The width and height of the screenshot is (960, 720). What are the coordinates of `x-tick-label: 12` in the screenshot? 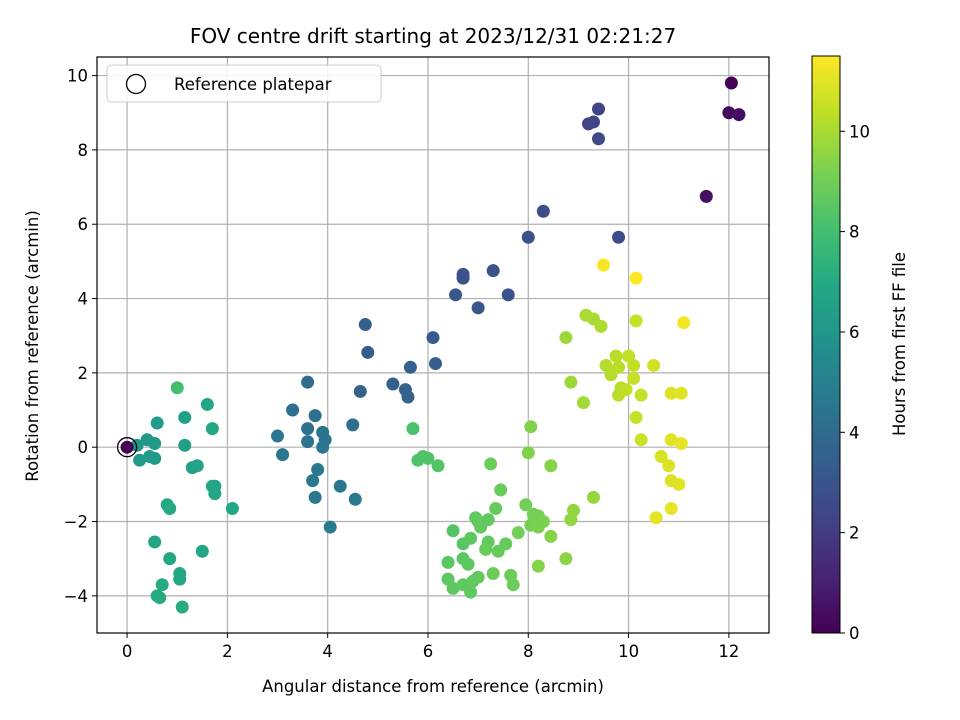 It's located at (728, 651).